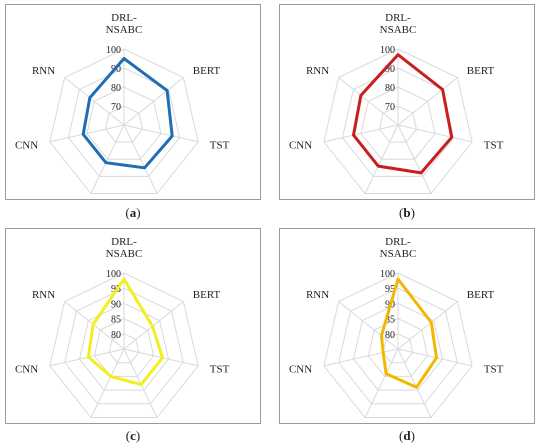 The height and width of the screenshot is (445, 550). What do you see at coordinates (407, 212) in the screenshot?
I see `panel-caption-b: (b)` at bounding box center [407, 212].